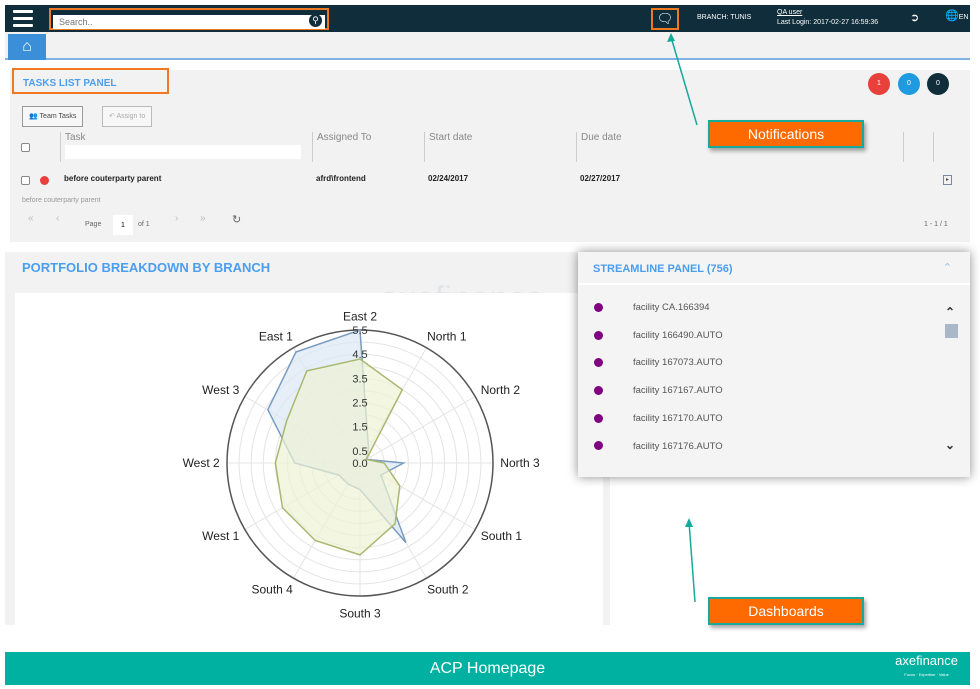 The width and height of the screenshot is (980, 689). Describe the element at coordinates (131, 116) in the screenshot. I see `assign-to-label: Assign to` at that location.